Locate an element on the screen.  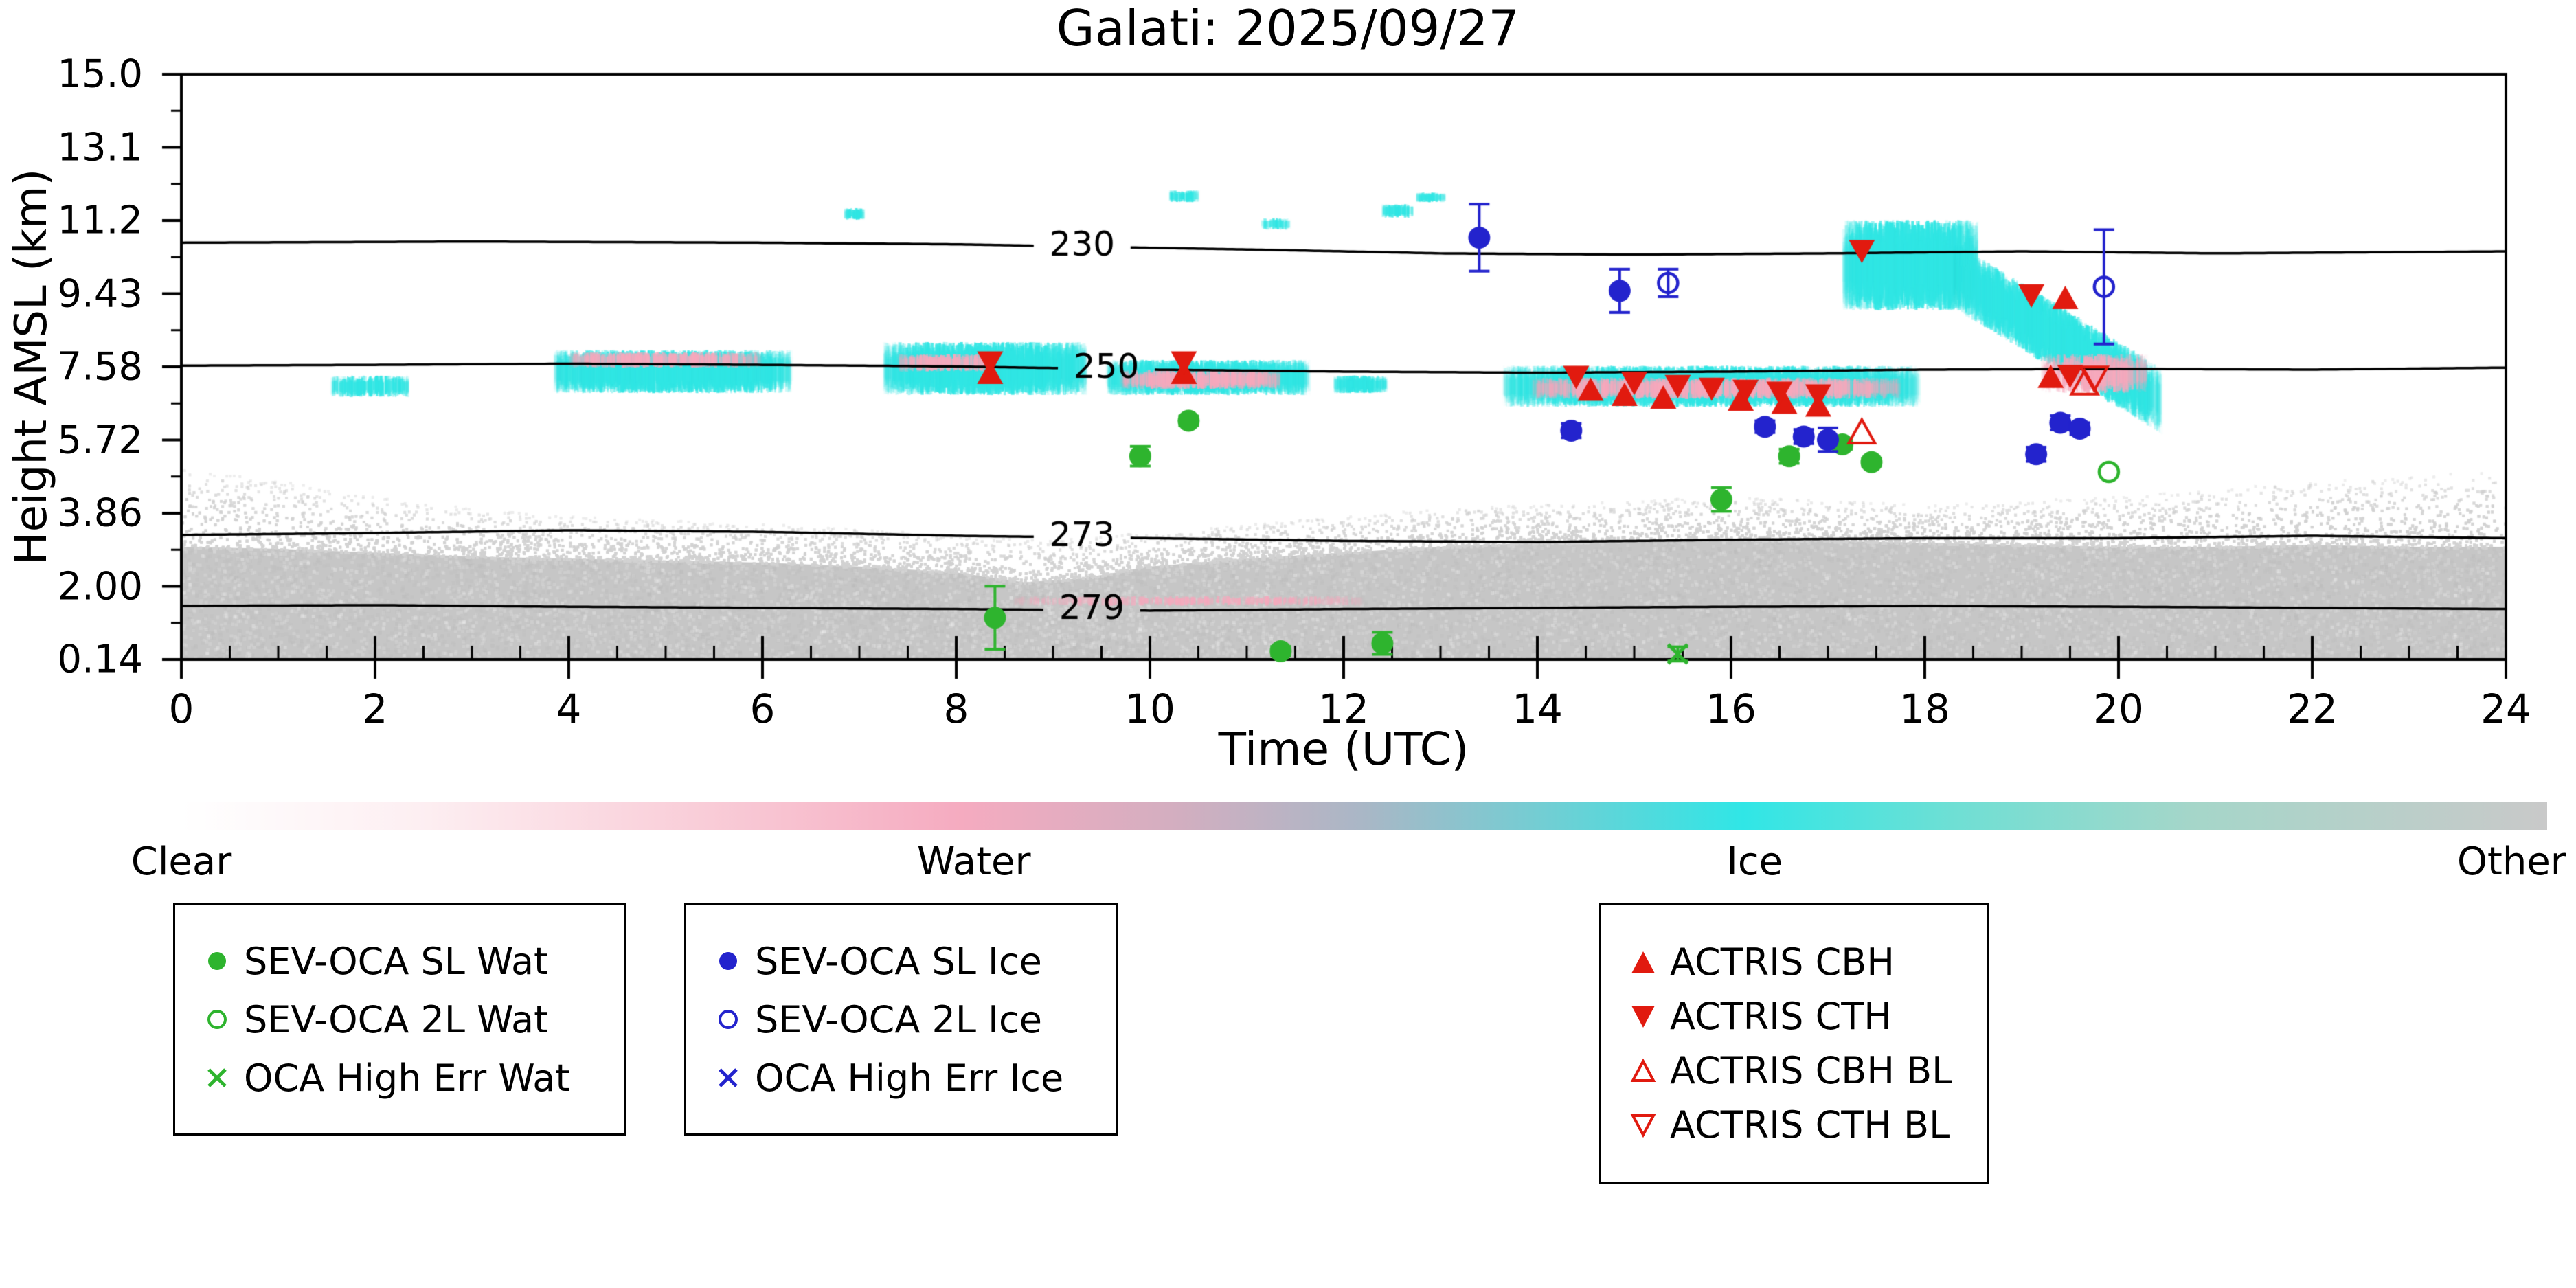
x-tick-label: 4 is located at coordinates (569, 709).